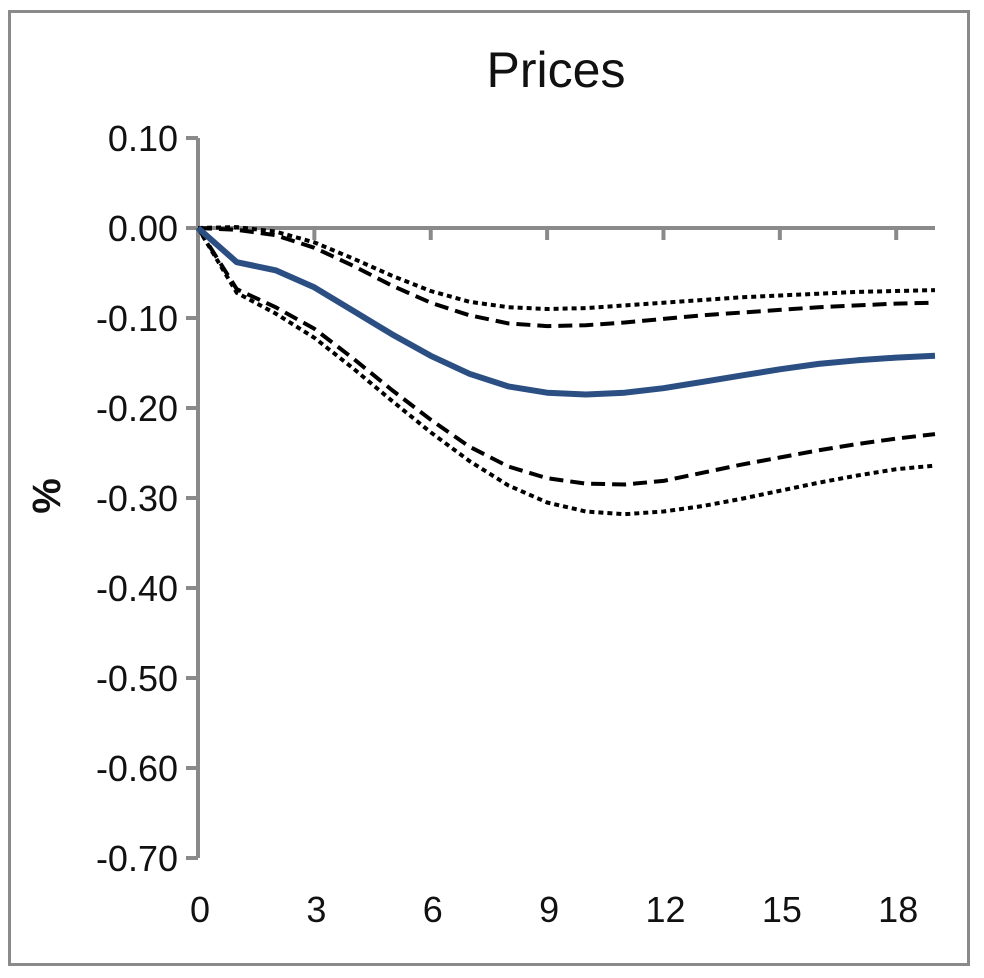  I want to click on y-axis-label: %, so click(47, 496).